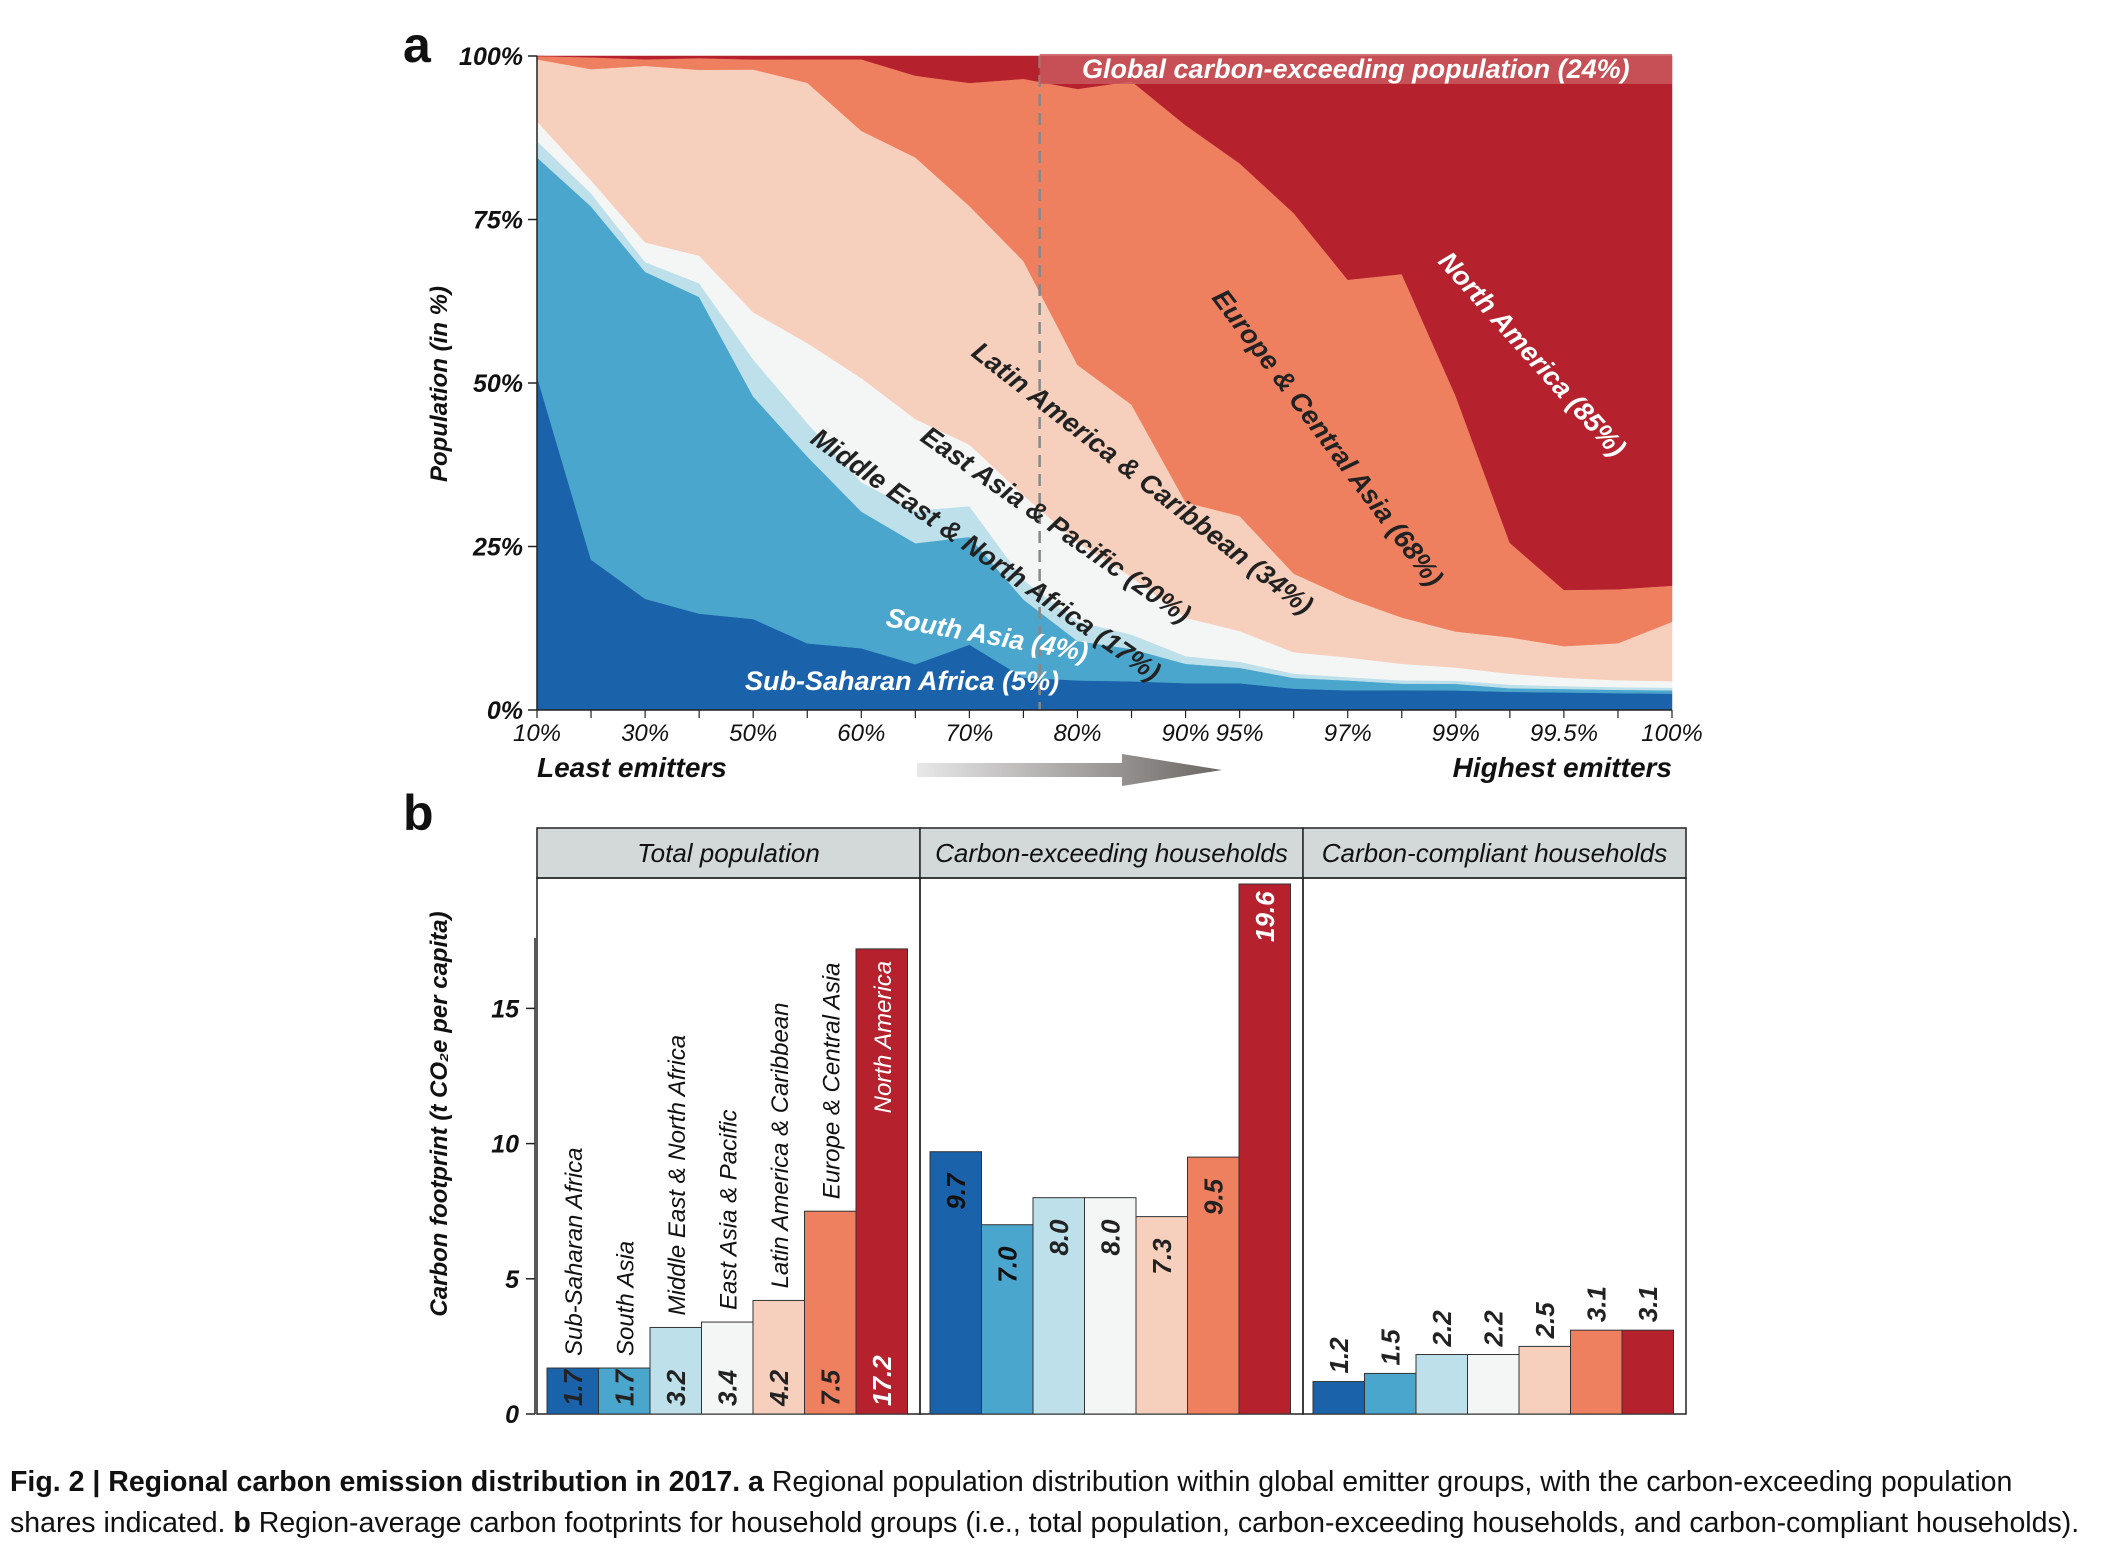 The image size is (2104, 1544). I want to click on panel-a-letter: a, so click(417, 45).